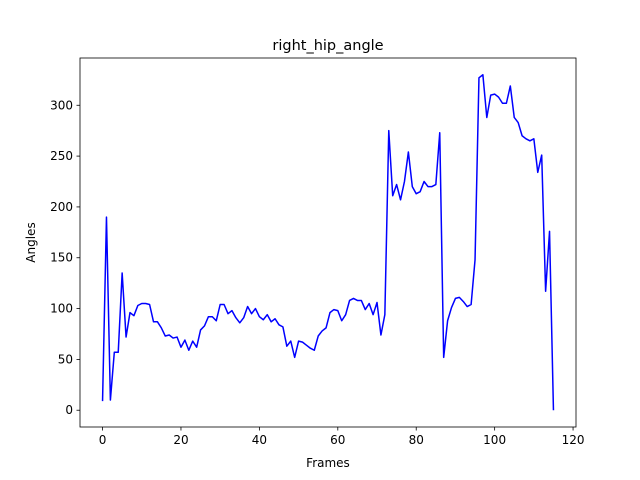 This screenshot has height=480, width=640. Describe the element at coordinates (573, 440) in the screenshot. I see `x-tick-label: 120` at that location.